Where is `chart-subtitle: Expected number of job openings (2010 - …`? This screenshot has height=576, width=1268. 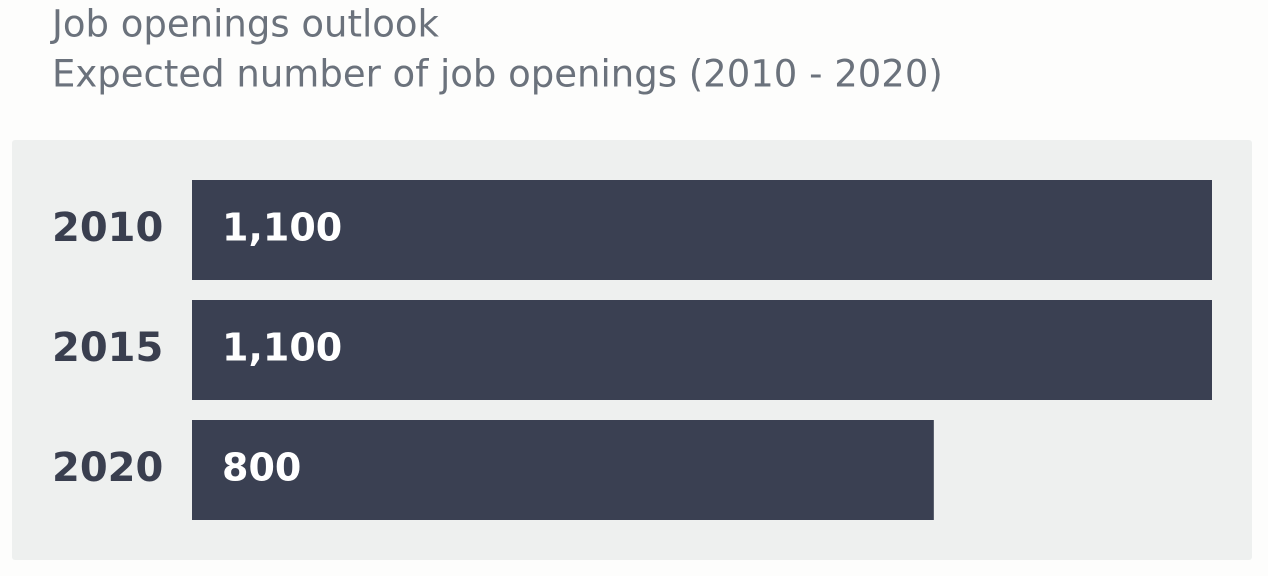 chart-subtitle: Expected number of job openings (2010 - … is located at coordinates (497, 74).